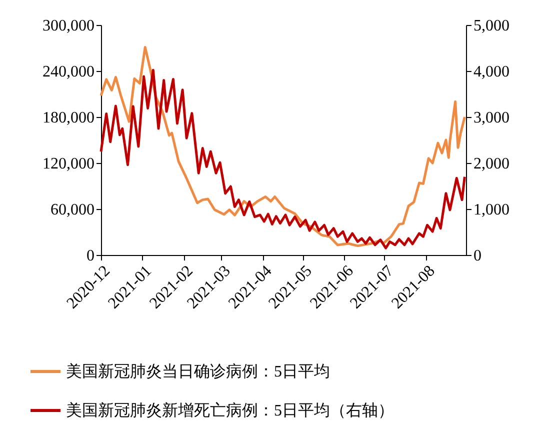 Image resolution: width=540 pixels, height=421 pixels. I want to click on y2-tick-label: 5,000, so click(492, 26).